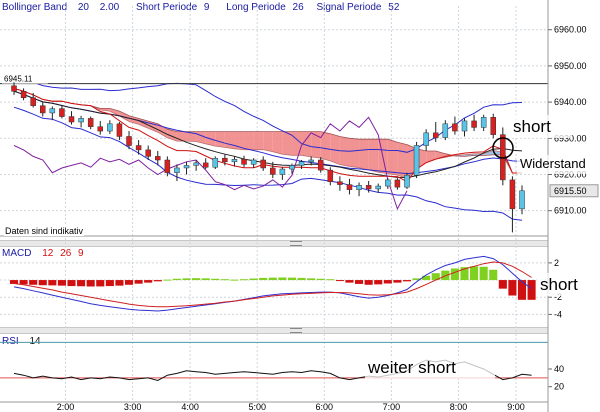  Describe the element at coordinates (17, 253) in the screenshot. I see `macd-label: MACD` at that location.